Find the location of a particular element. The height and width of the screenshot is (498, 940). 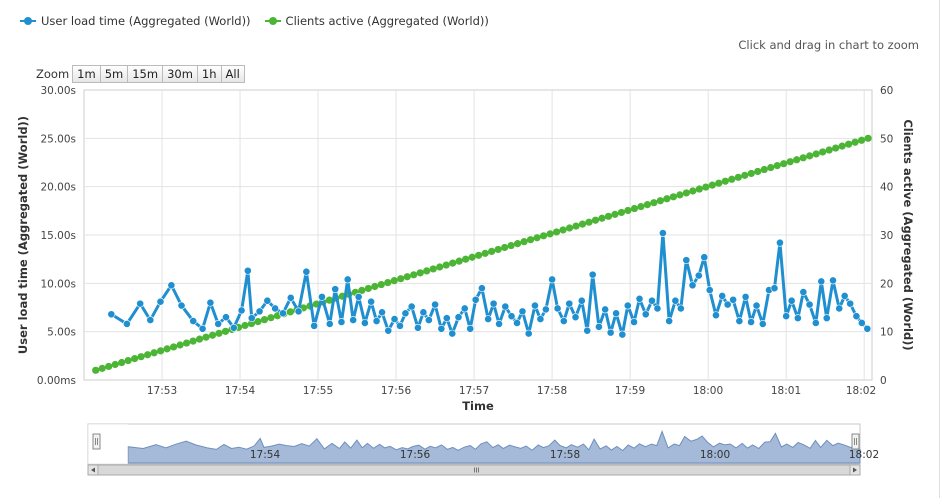

legend-item-user-load-time: User load time (Aggregated (World)) is located at coordinates (135, 21).